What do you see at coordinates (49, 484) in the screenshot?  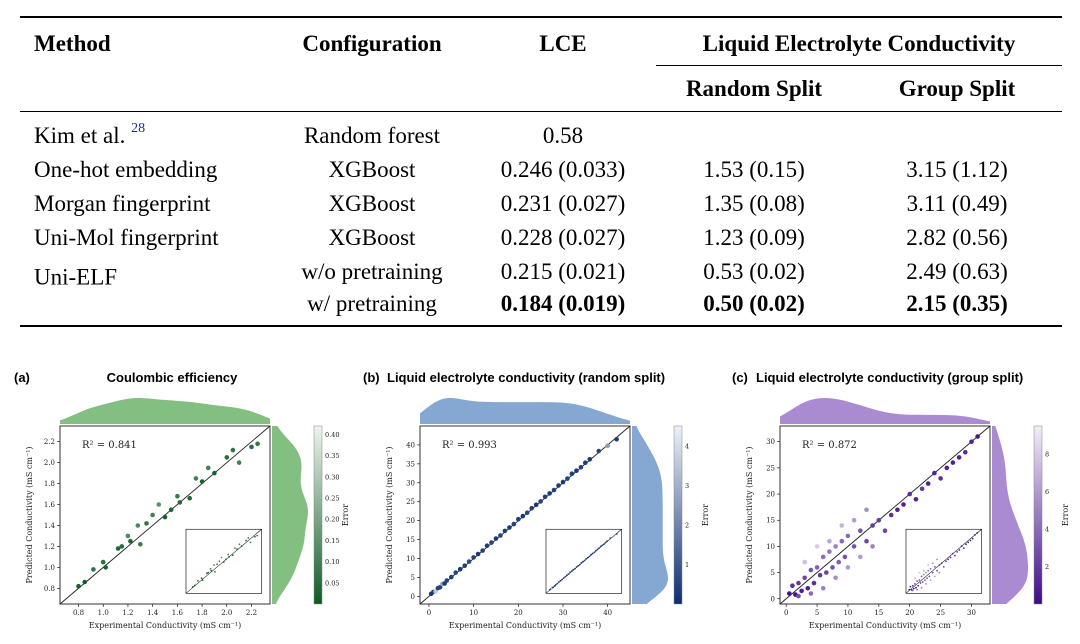 I see `y-tick-label: 1.8` at bounding box center [49, 484].